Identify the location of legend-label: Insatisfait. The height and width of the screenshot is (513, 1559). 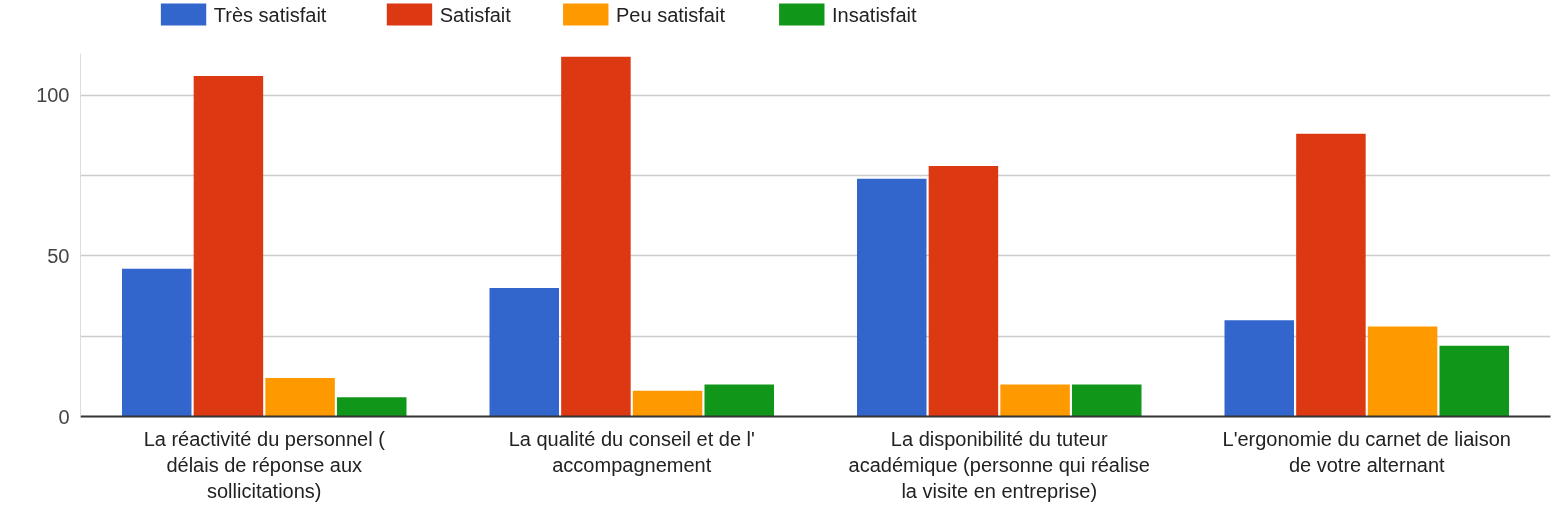
(874, 14).